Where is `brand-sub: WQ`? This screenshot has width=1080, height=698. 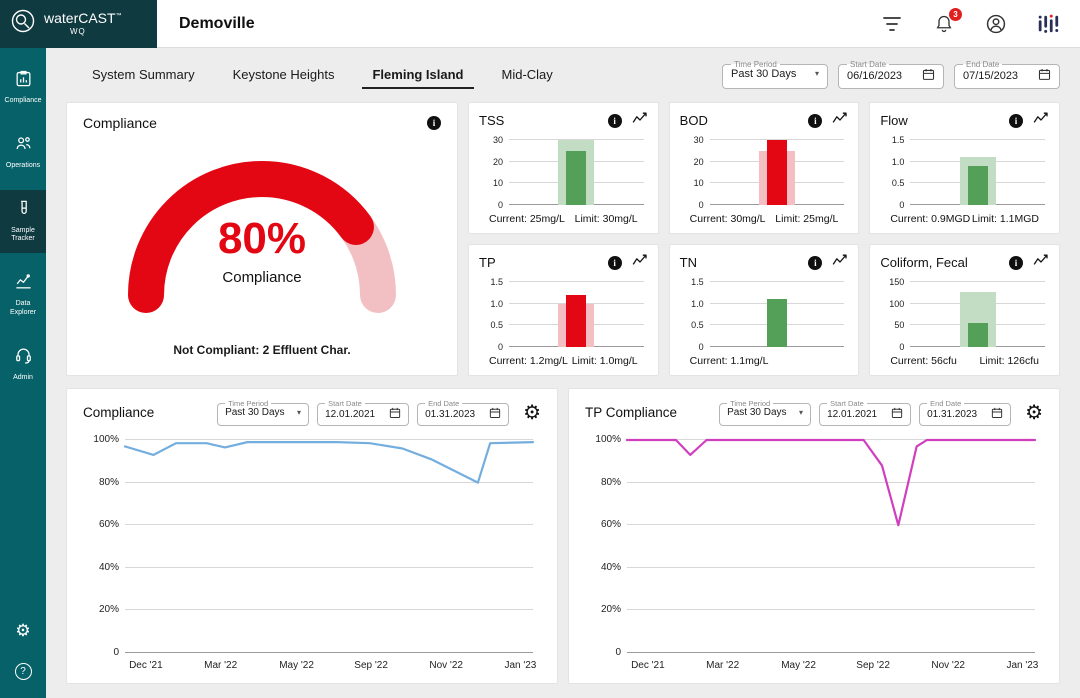
brand-sub: WQ is located at coordinates (78, 31).